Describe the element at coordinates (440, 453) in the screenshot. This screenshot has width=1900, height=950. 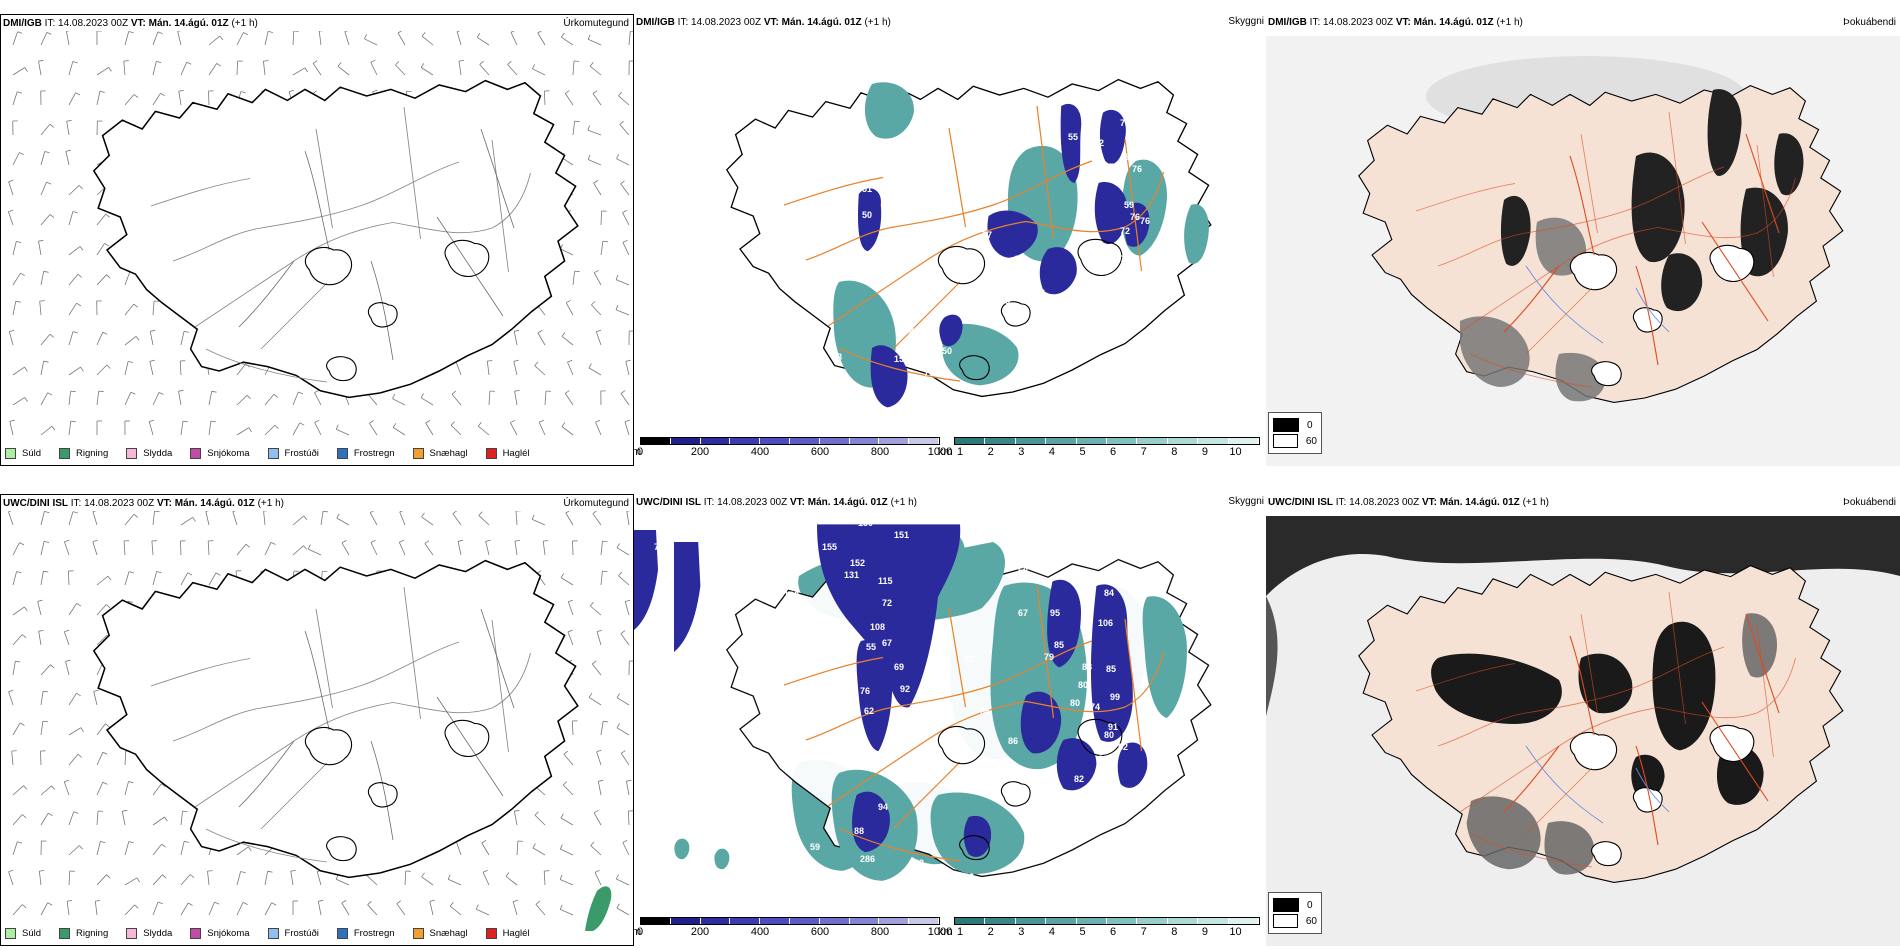
I see `legend-item: Snæhagl` at that location.